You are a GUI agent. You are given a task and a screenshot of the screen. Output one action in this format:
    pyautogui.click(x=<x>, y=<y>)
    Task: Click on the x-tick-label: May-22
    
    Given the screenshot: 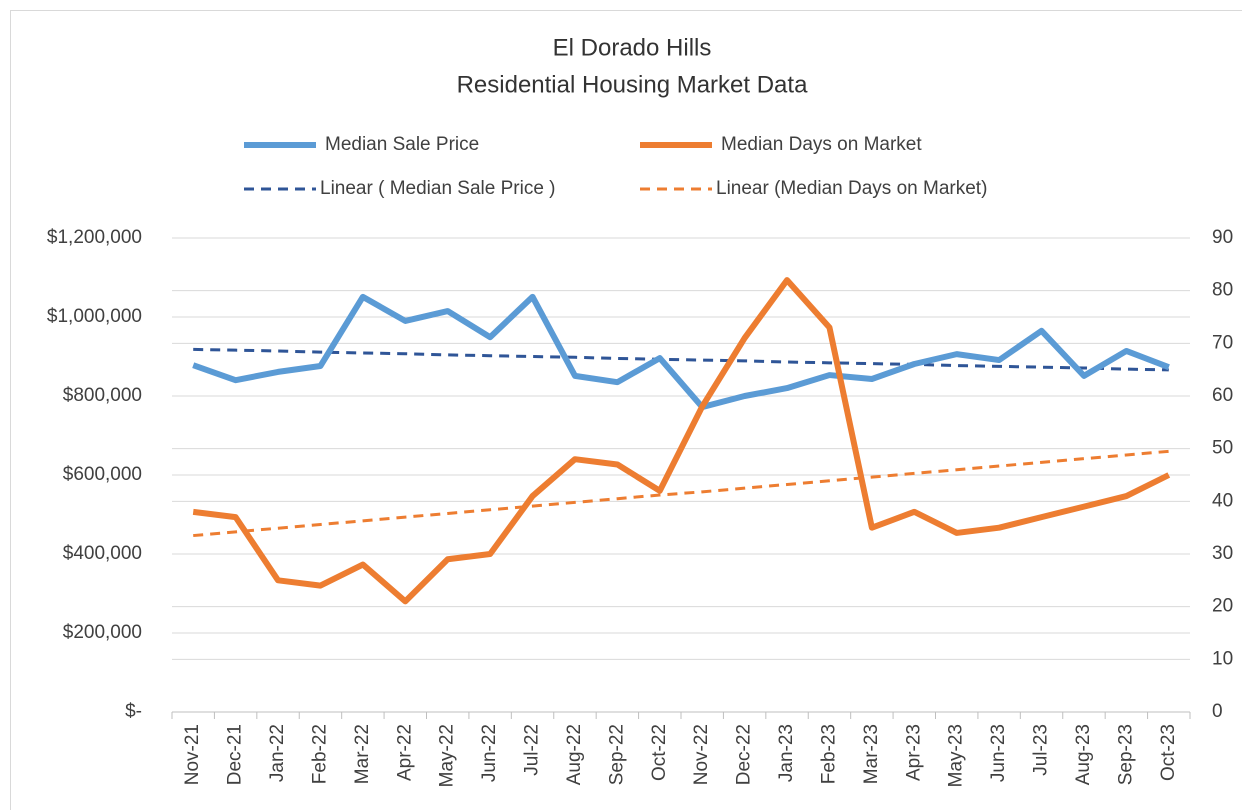 What is the action you would take?
    pyautogui.click(x=447, y=755)
    